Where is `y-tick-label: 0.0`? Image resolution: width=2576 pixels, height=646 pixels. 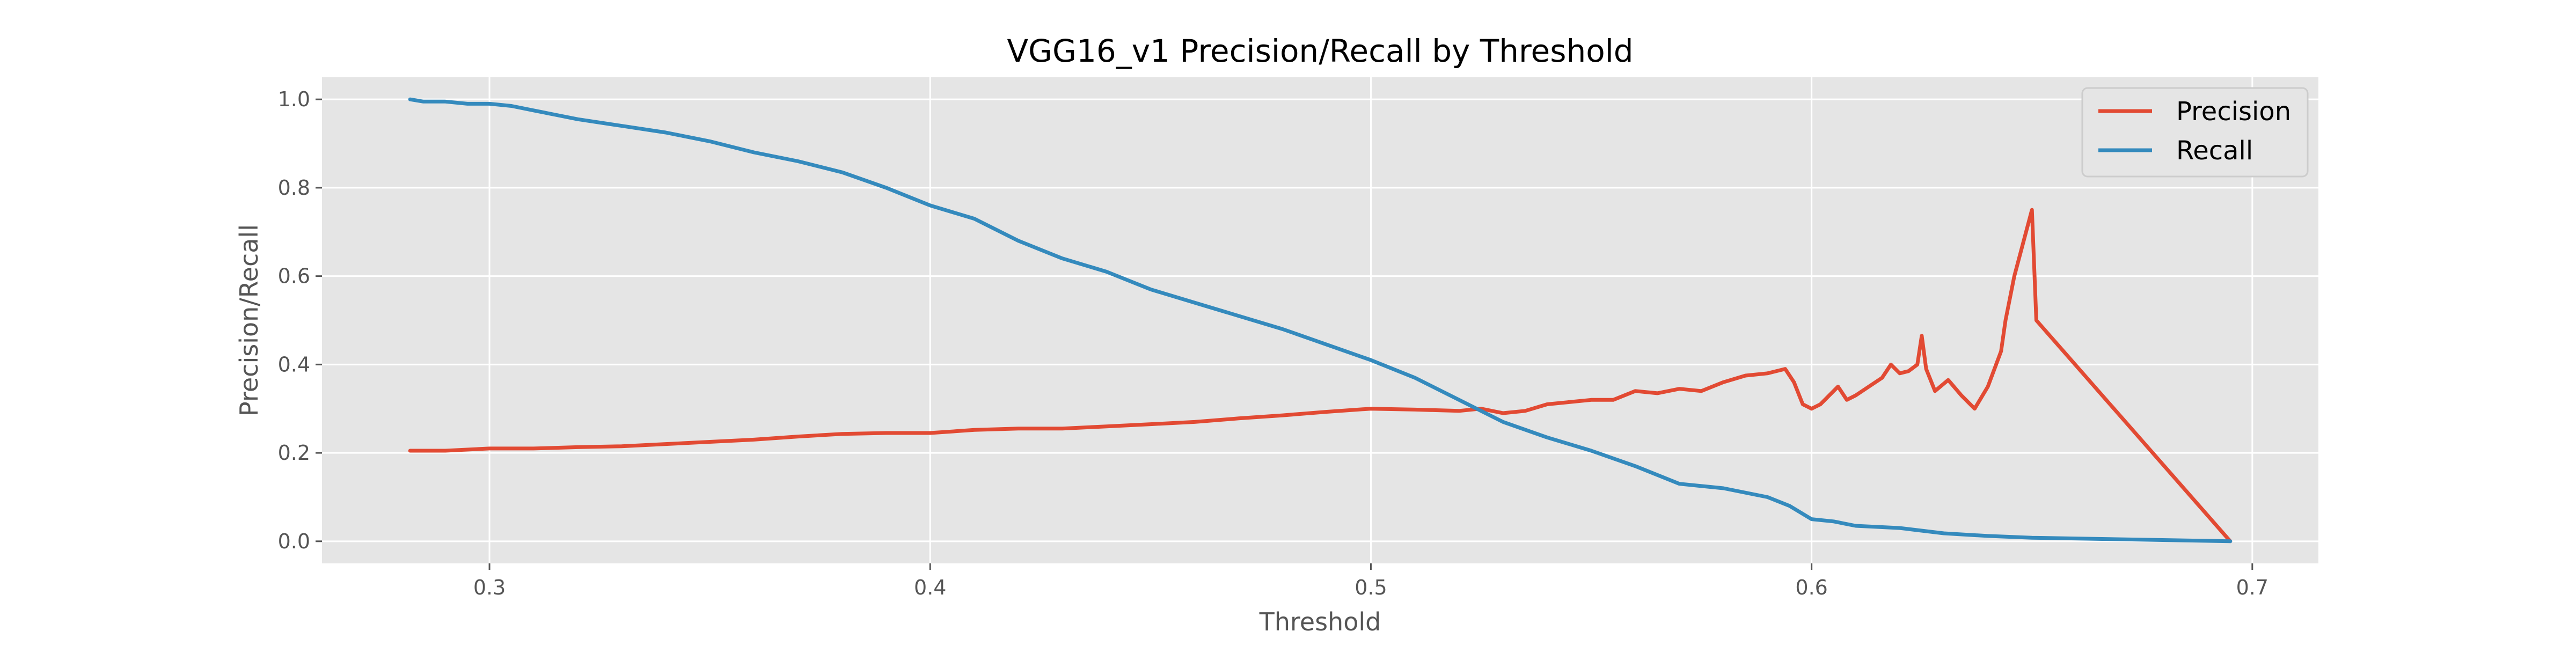 y-tick-label: 0.0 is located at coordinates (294, 541).